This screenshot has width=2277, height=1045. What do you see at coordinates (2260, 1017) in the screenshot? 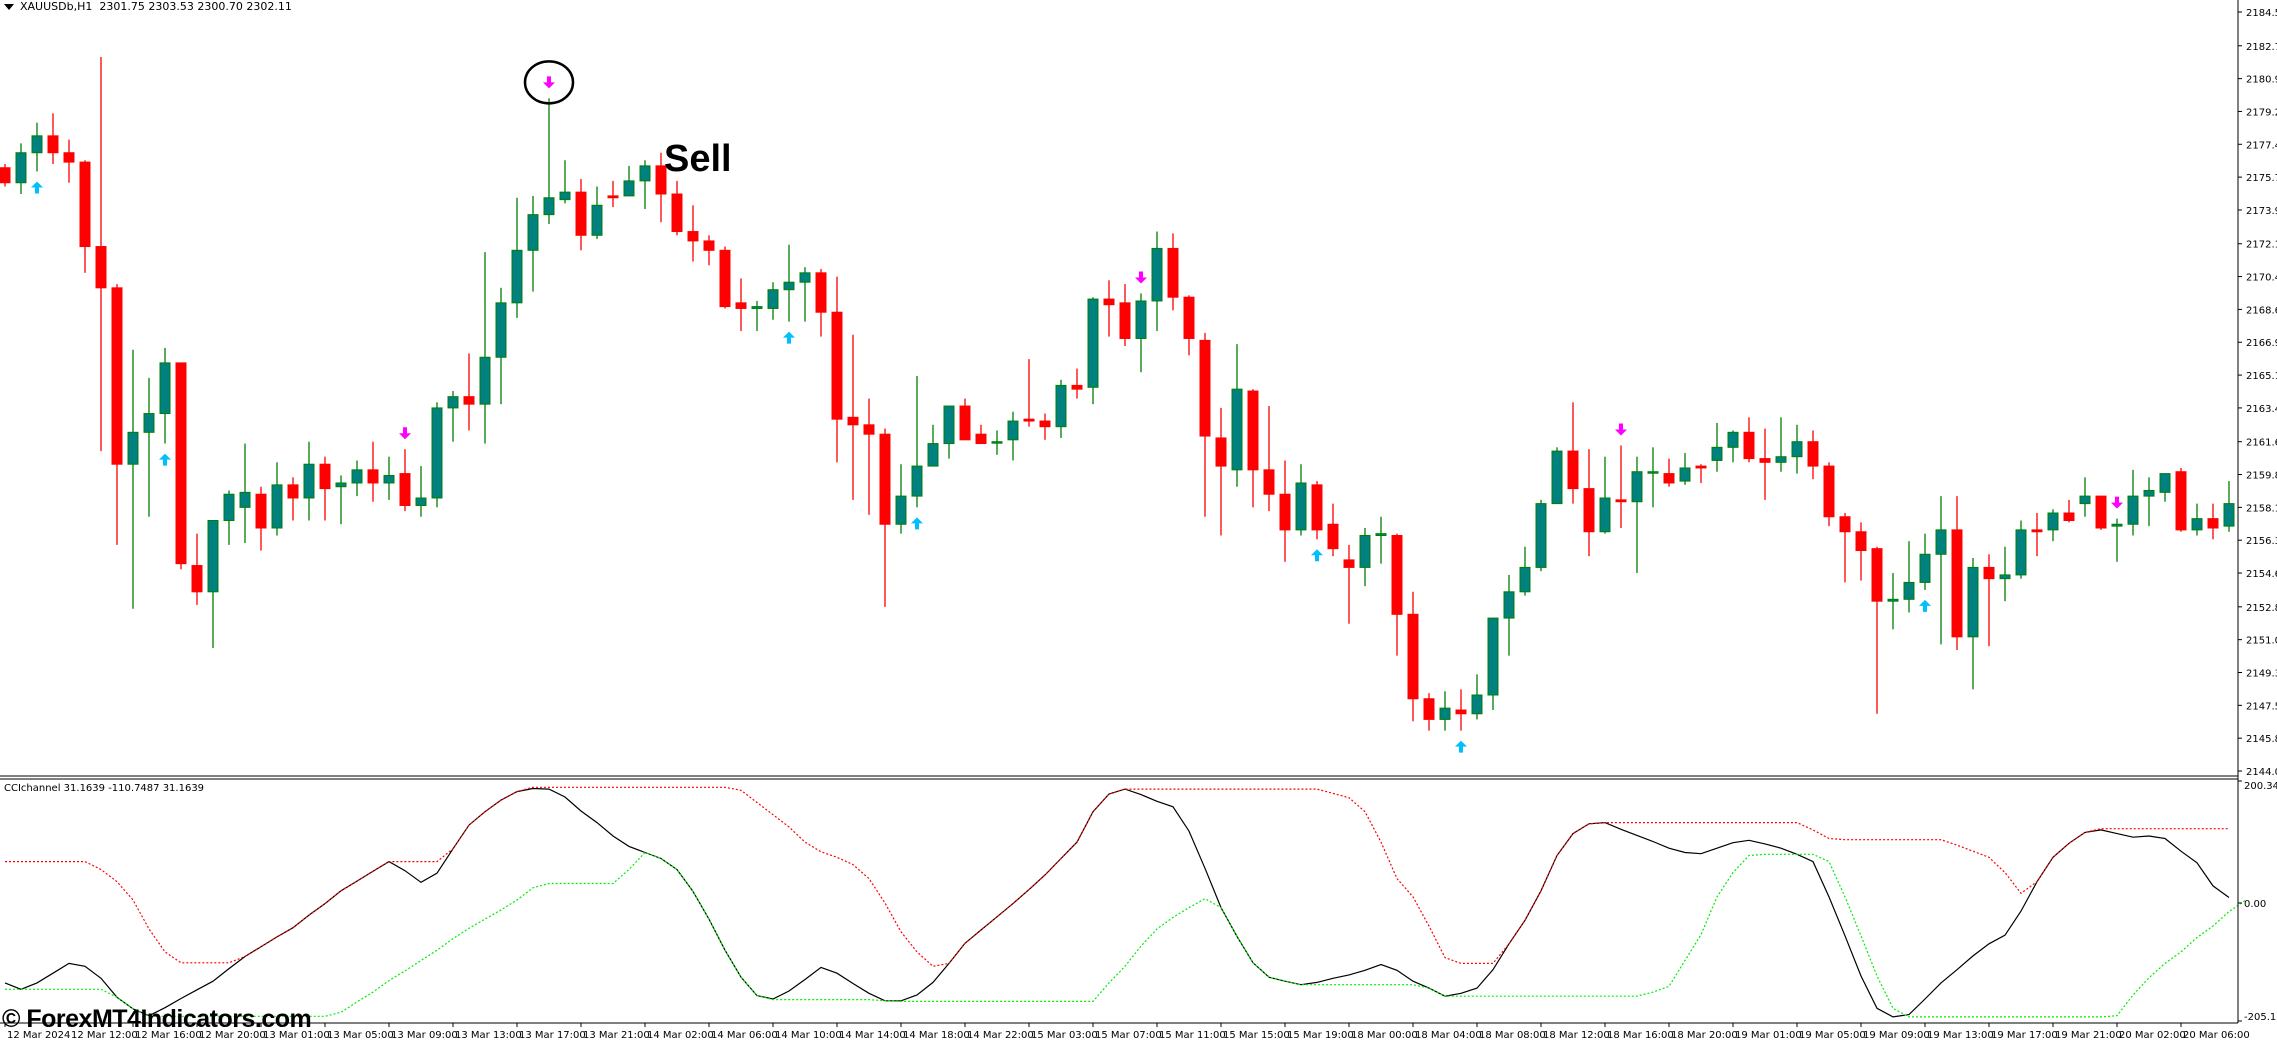
I see `indicator-axis-label: -205.165` at bounding box center [2260, 1017].